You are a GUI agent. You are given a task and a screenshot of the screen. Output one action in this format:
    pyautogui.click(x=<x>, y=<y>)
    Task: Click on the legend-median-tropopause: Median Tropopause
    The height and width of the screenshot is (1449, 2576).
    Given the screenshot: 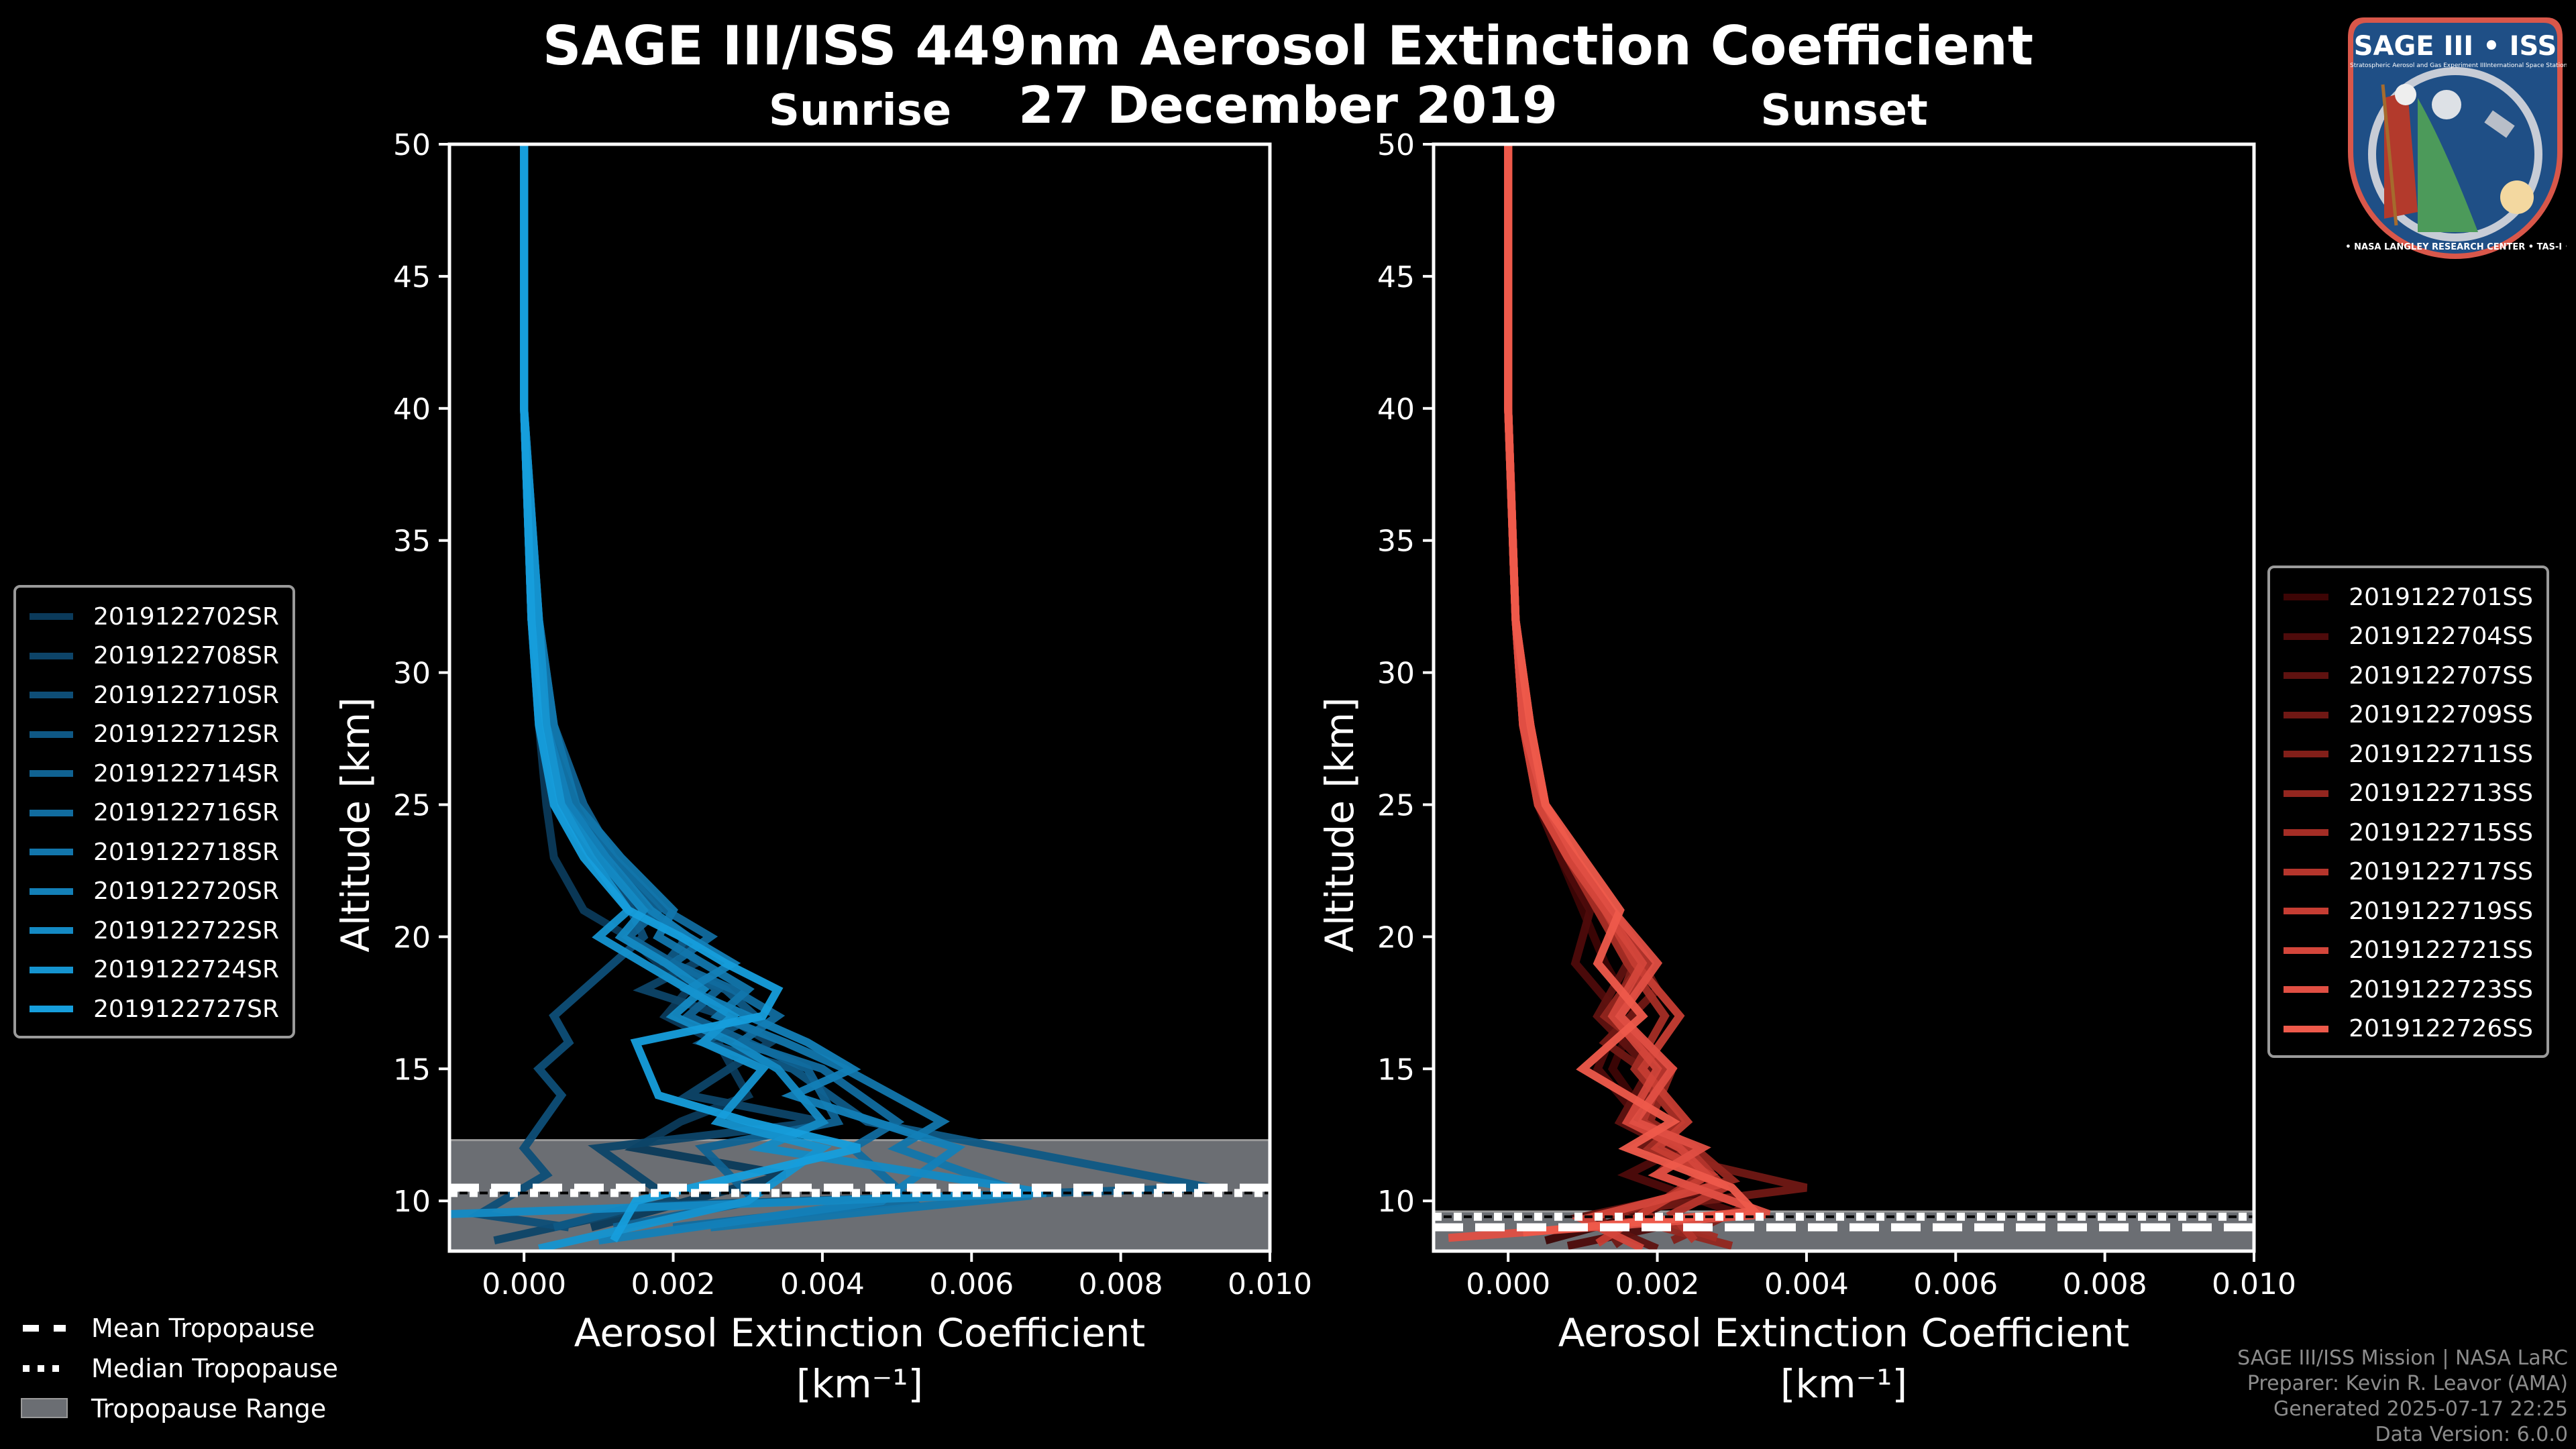 What is the action you would take?
    pyautogui.click(x=179, y=1368)
    